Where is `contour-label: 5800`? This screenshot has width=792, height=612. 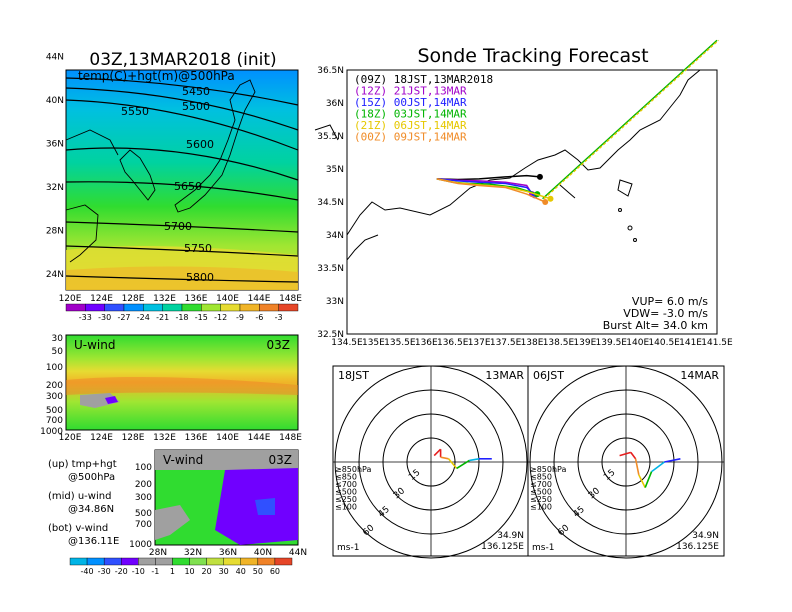
contour-label: 5800 is located at coordinates (200, 277).